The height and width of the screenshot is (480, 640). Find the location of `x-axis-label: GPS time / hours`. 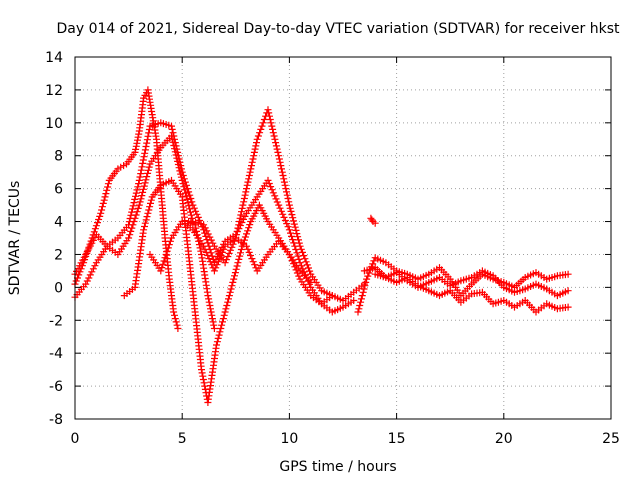

x-axis-label: GPS time / hours is located at coordinates (337, 467).